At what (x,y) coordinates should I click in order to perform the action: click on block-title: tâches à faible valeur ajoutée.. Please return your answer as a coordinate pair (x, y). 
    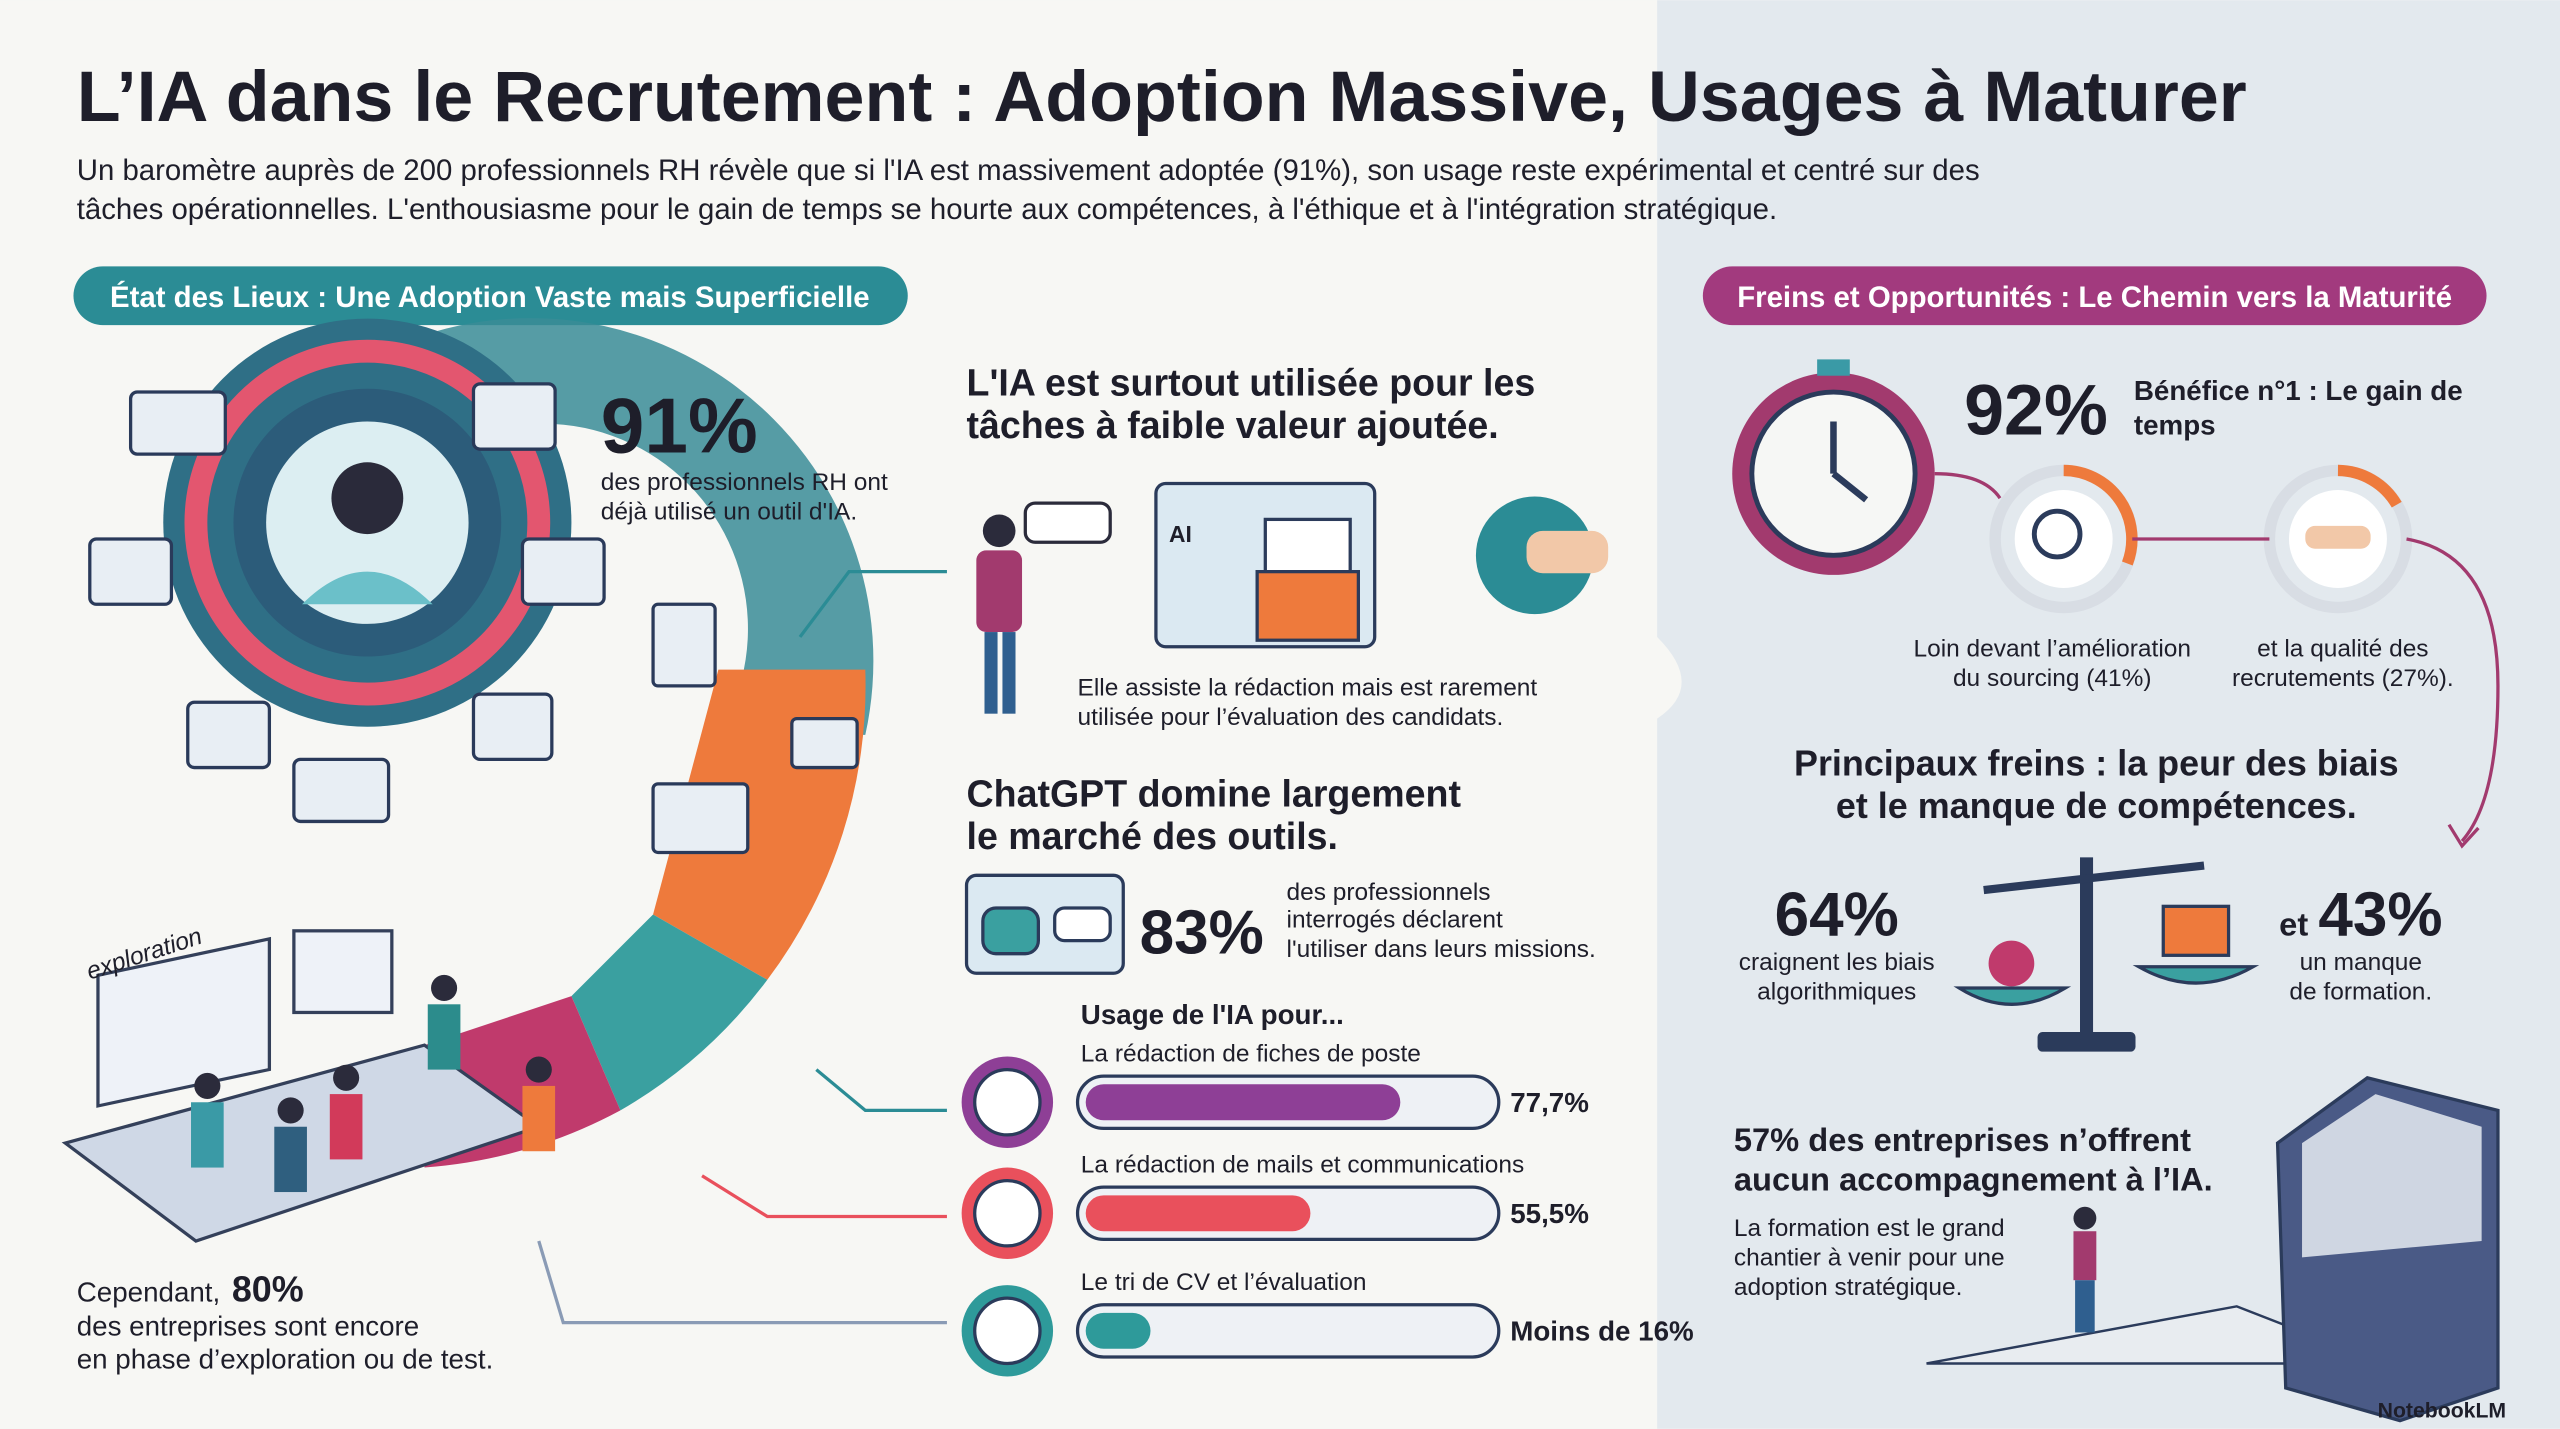
    Looking at the image, I should click on (1233, 425).